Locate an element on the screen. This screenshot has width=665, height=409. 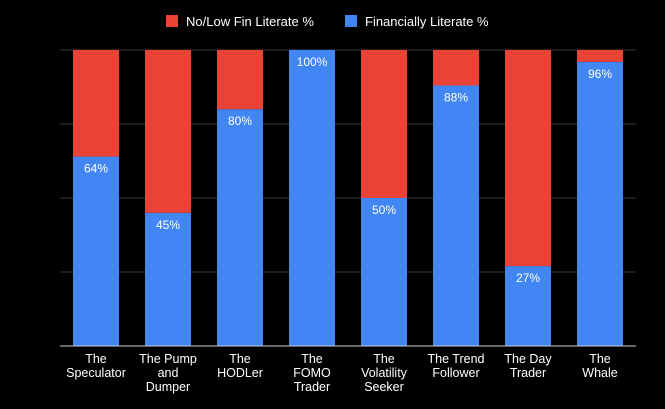
data-label-3: 100% is located at coordinates (312, 62).